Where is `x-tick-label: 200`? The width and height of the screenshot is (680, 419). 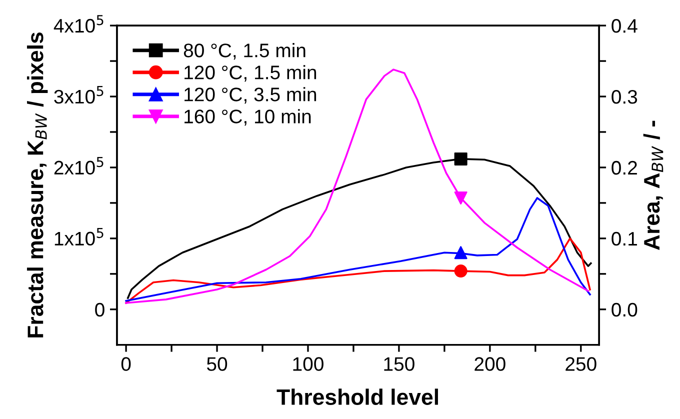
x-tick-label: 200 is located at coordinates (490, 364).